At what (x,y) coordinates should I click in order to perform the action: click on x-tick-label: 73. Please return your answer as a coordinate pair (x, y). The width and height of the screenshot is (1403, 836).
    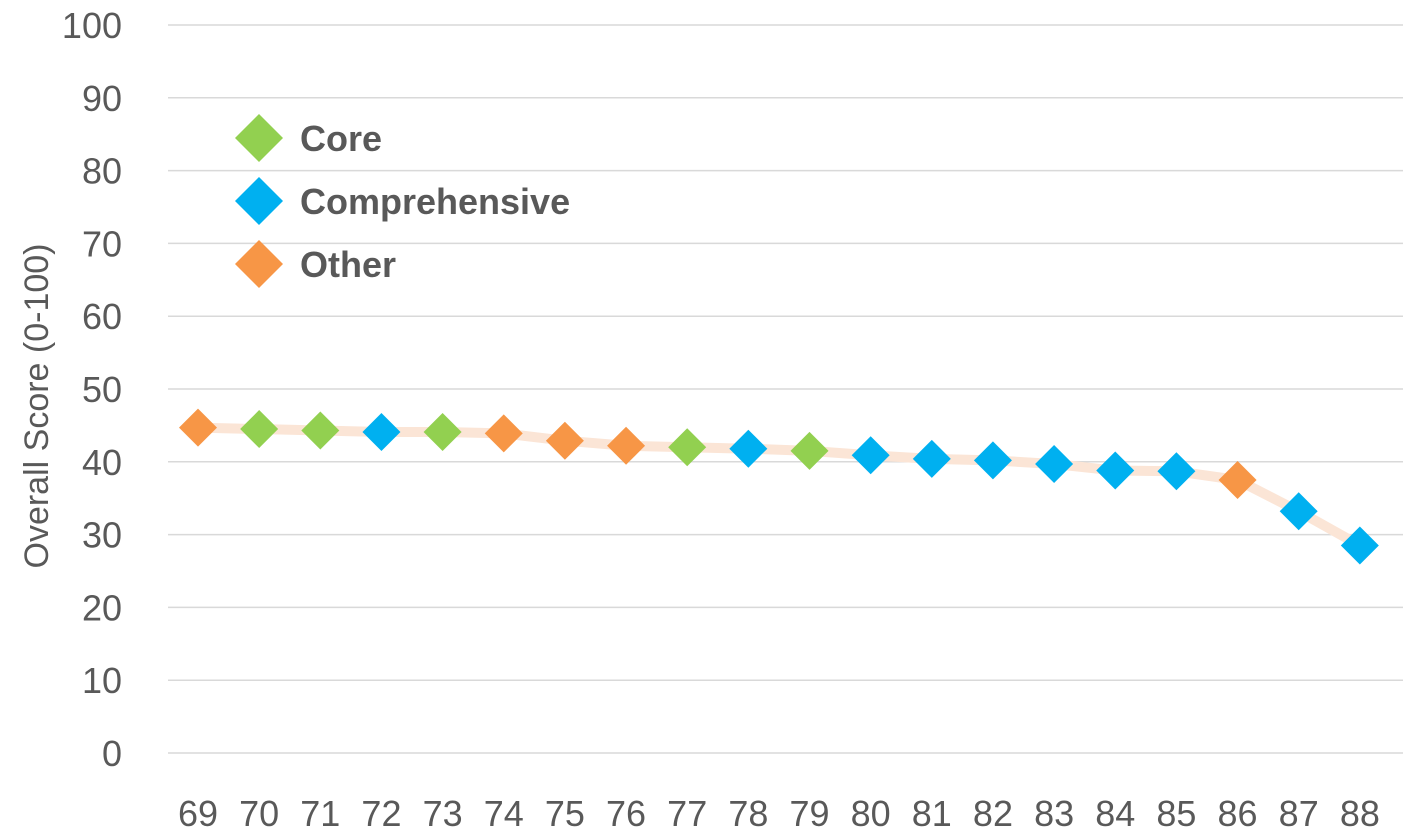
    Looking at the image, I should click on (443, 813).